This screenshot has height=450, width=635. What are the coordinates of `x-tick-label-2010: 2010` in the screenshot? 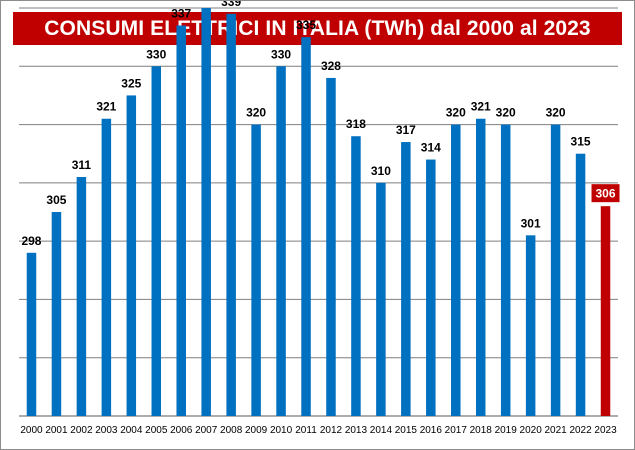 It's located at (281, 430).